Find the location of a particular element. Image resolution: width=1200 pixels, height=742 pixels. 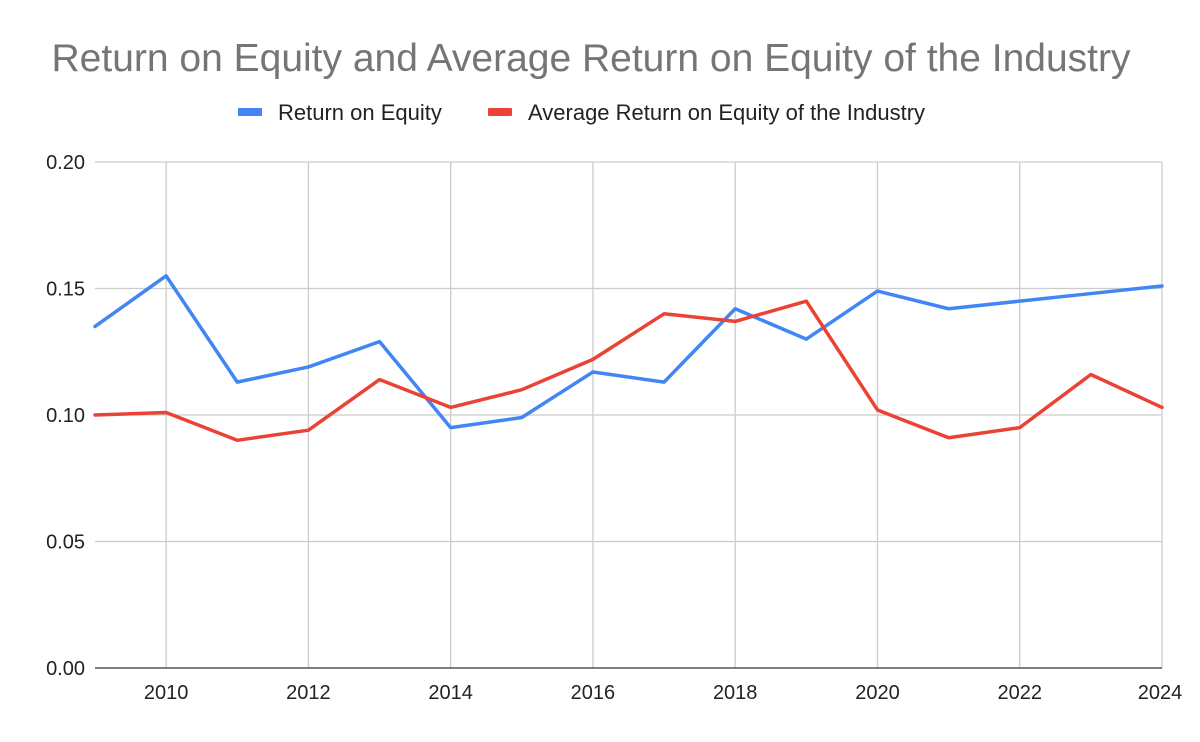

y-tick-label: 0.20 is located at coordinates (65, 163).